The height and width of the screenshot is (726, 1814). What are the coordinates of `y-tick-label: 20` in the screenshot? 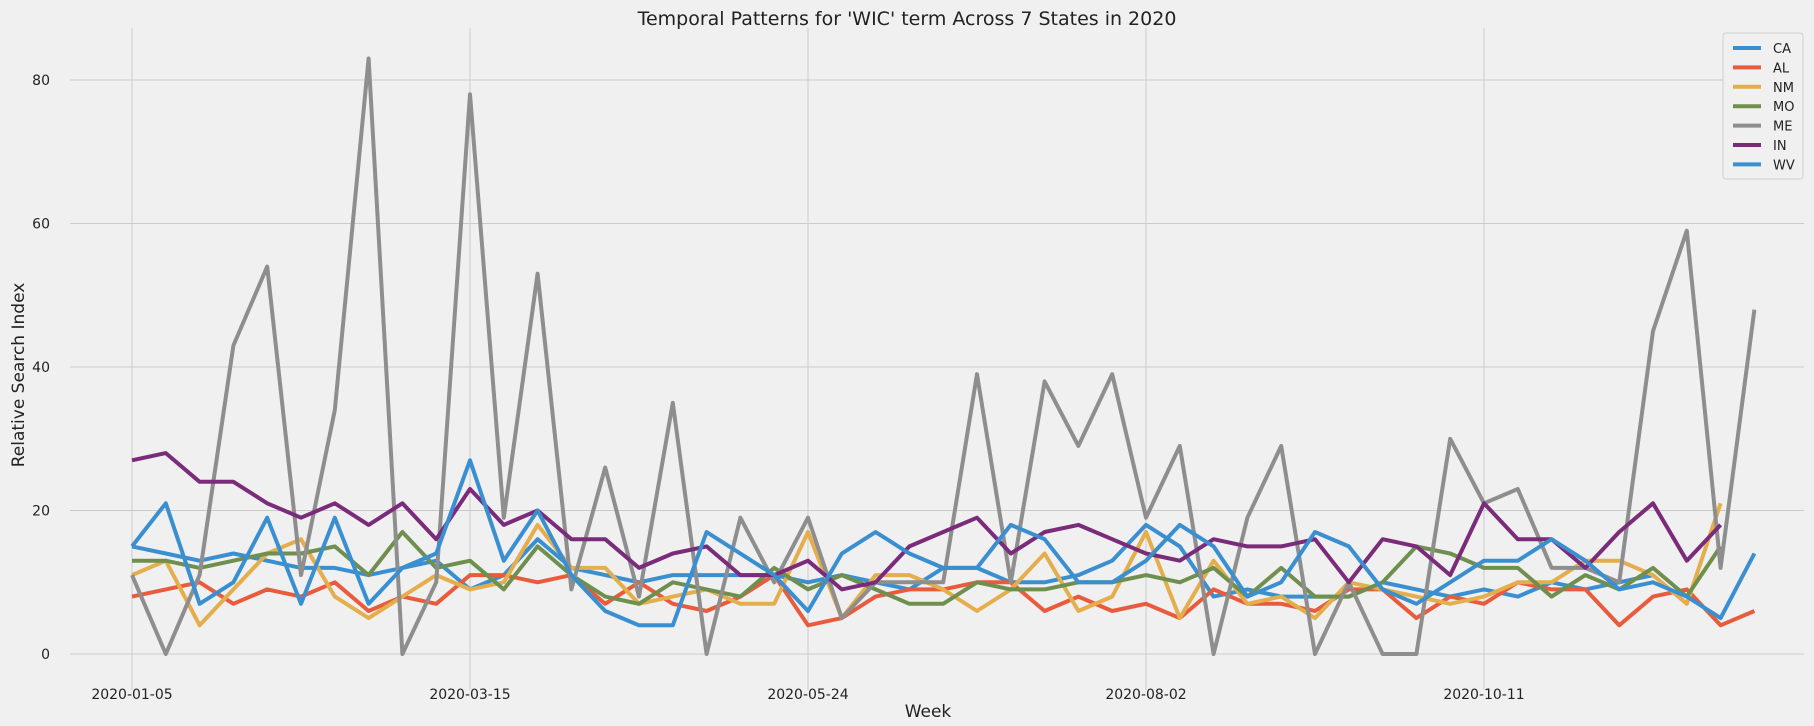 It's located at (41, 512).